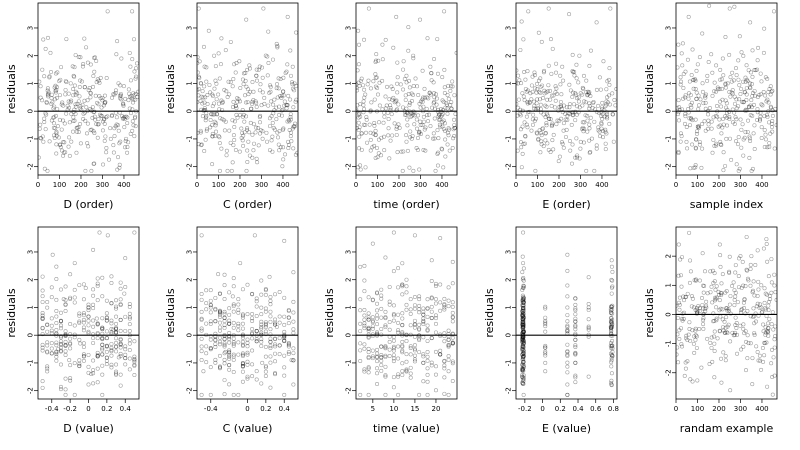 The width and height of the screenshot is (800, 450). Describe the element at coordinates (558, 185) in the screenshot. I see `x-tick-label: 200` at that location.